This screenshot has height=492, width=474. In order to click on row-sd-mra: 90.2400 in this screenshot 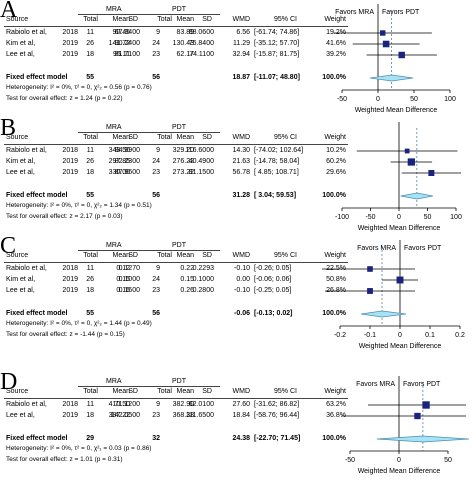, I will do `click(127, 43)`.